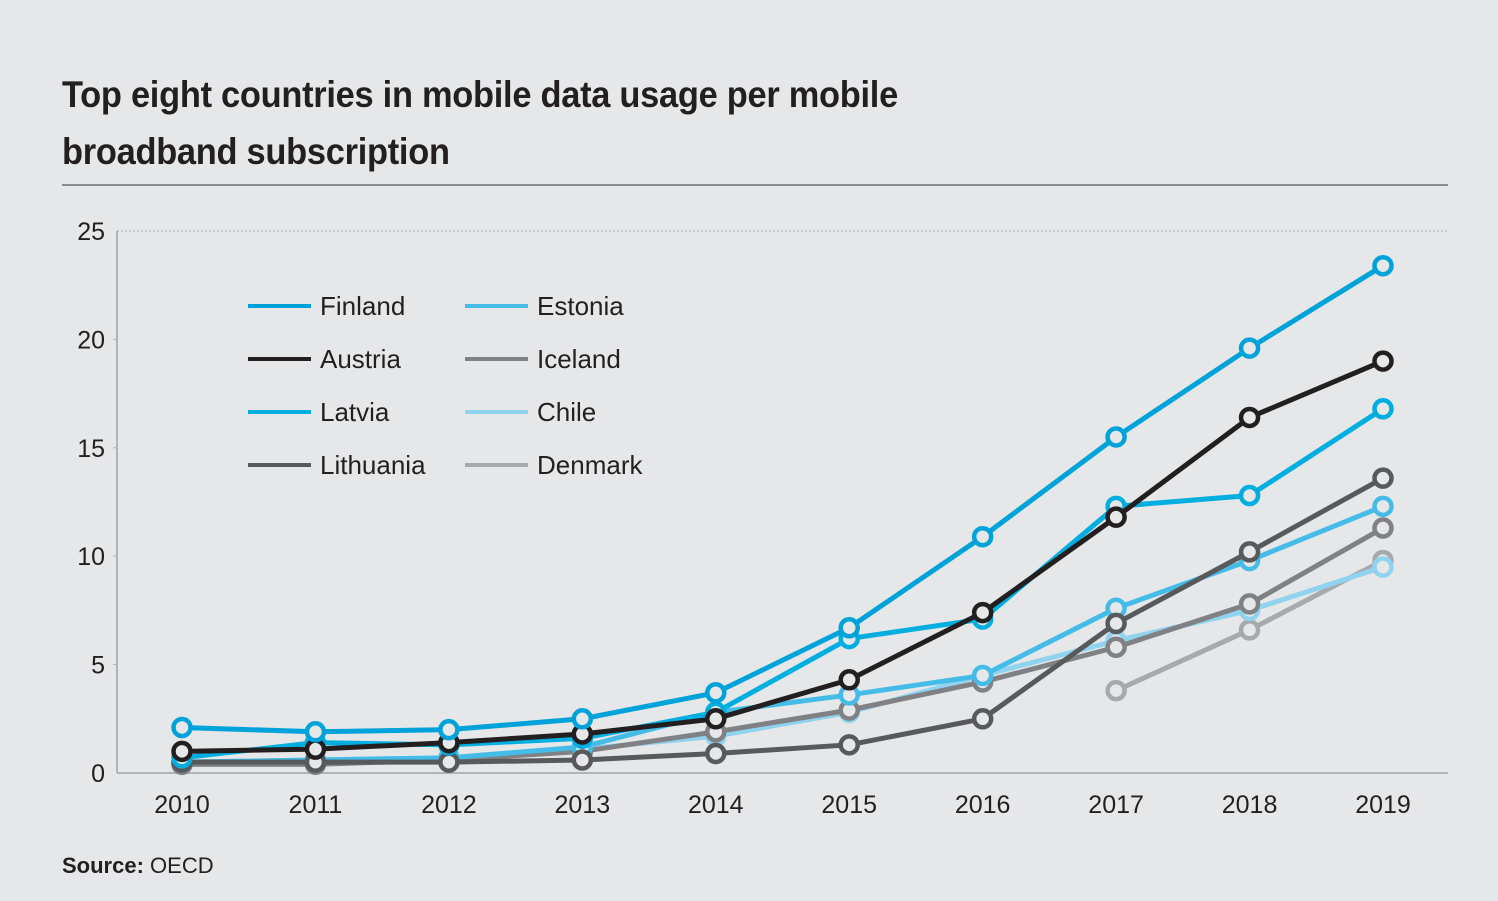 This screenshot has height=901, width=1498. Describe the element at coordinates (316, 805) in the screenshot. I see `x-tick-label: 2011` at that location.